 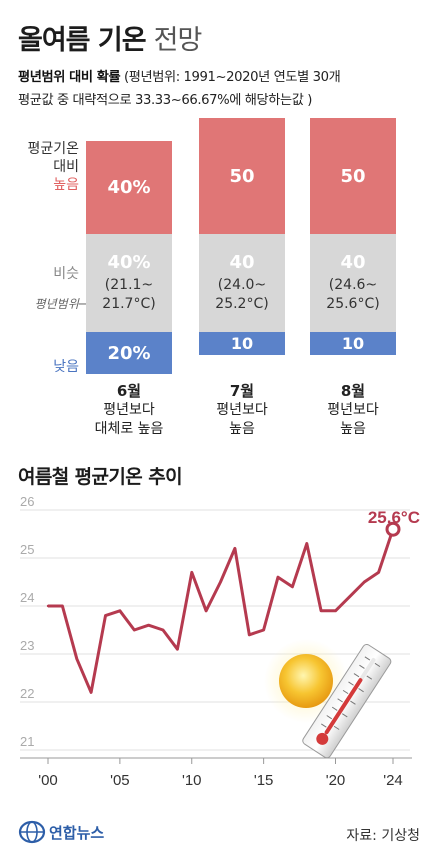 What do you see at coordinates (27, 597) in the screenshot?
I see `y-tick-label: 24` at bounding box center [27, 597].